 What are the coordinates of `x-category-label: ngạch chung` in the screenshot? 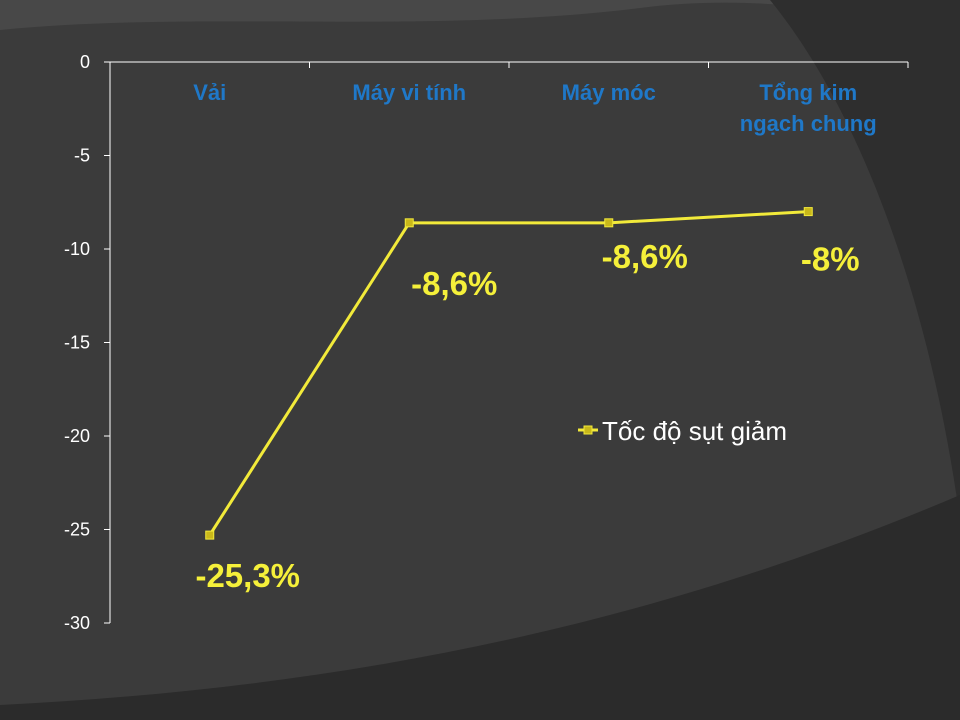 It's located at (808, 123).